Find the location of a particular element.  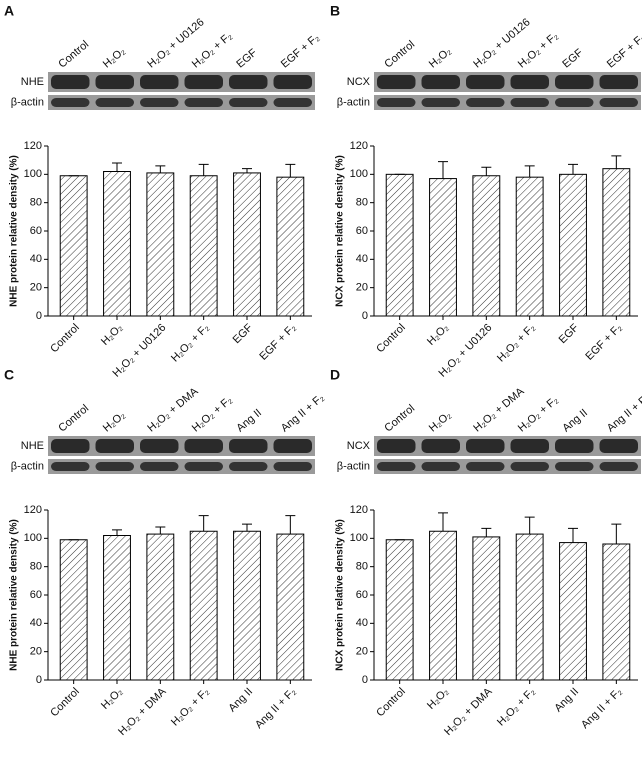

y-axis-label: NHE protein relative density (%) is located at coordinates (14, 595).